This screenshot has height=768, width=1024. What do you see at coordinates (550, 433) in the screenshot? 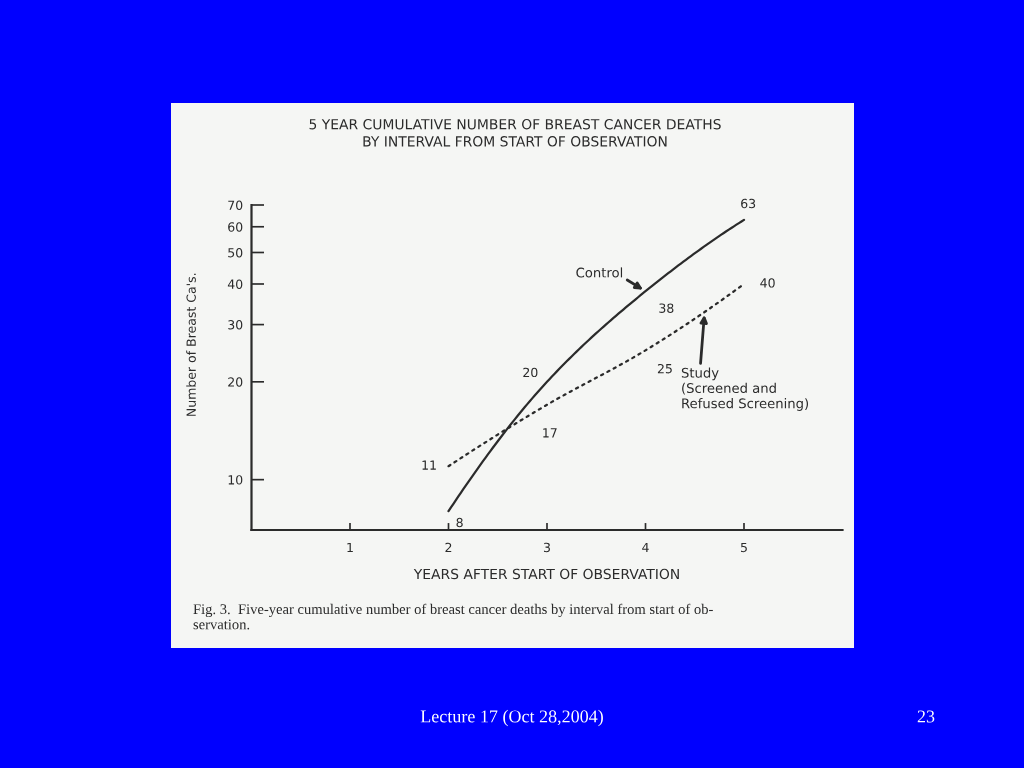
I see `data-label: 17` at bounding box center [550, 433].